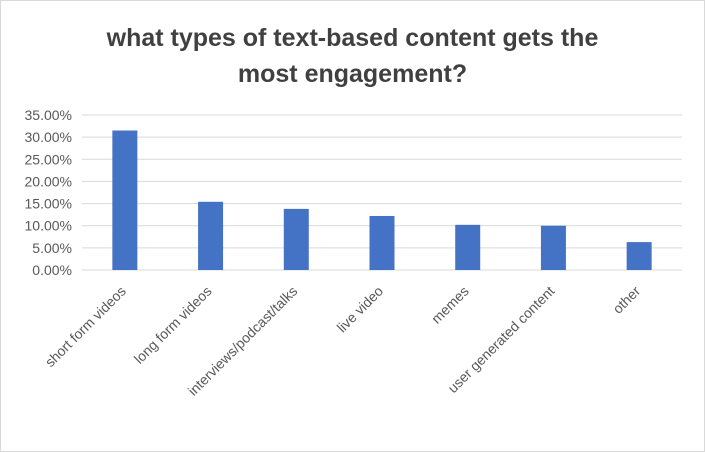  What do you see at coordinates (382, 242) in the screenshot?
I see `bar-live-video` at bounding box center [382, 242].